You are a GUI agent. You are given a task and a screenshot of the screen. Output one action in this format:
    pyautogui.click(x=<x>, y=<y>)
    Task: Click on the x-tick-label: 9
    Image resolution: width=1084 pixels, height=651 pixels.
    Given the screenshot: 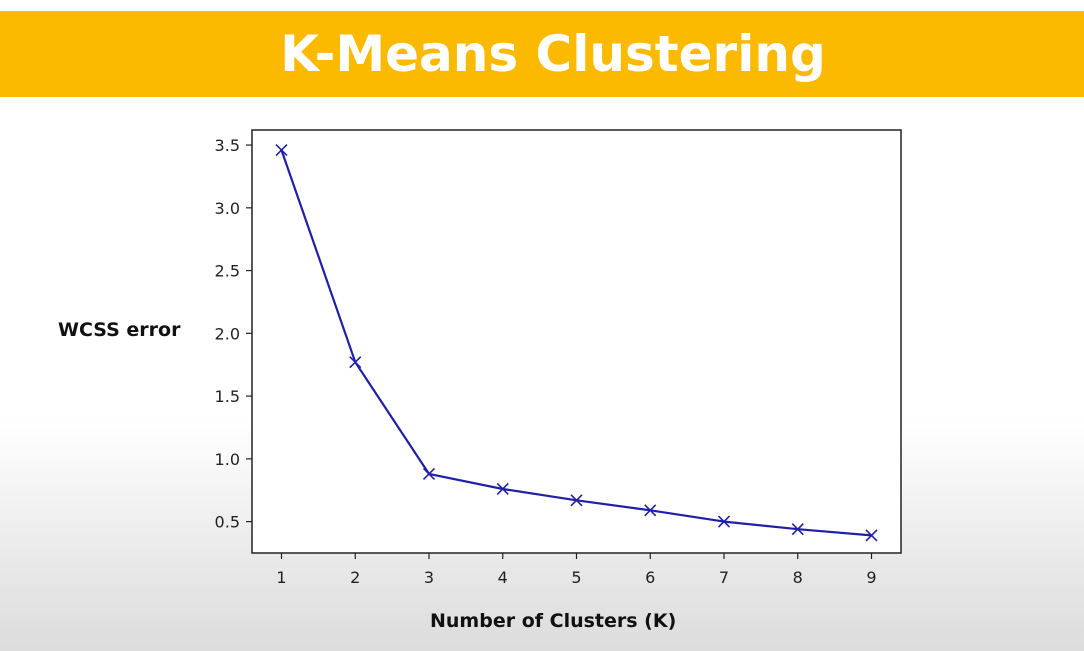 What is the action you would take?
    pyautogui.click(x=871, y=577)
    